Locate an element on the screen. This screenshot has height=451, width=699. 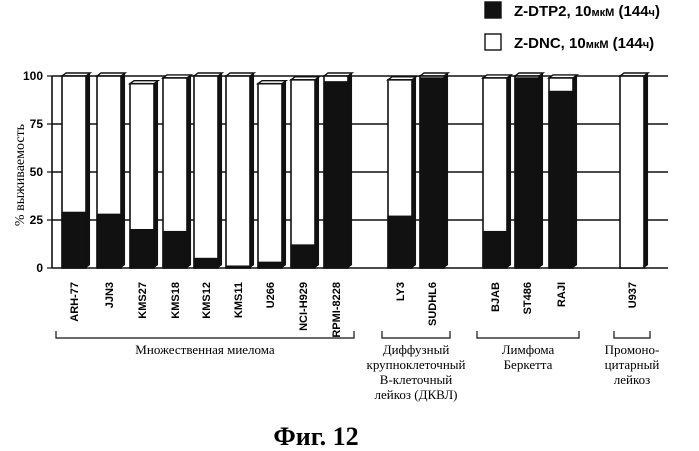
group-label-line: лейкоз (ДКВЛ) is located at coordinates (416, 394).